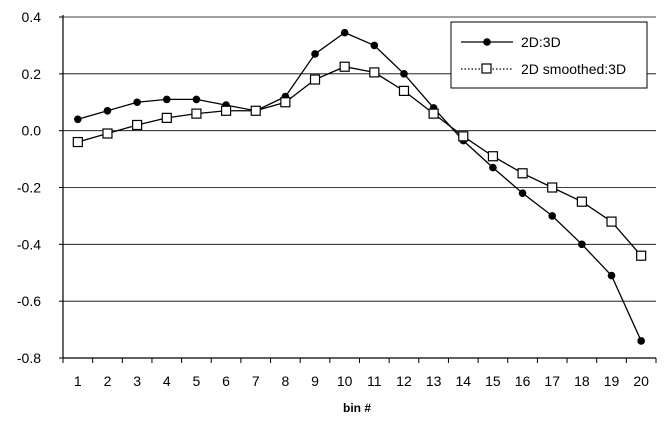 Image resolution: width=665 pixels, height=422 pixels. I want to click on y-tick-label: 0.2, so click(32, 74).